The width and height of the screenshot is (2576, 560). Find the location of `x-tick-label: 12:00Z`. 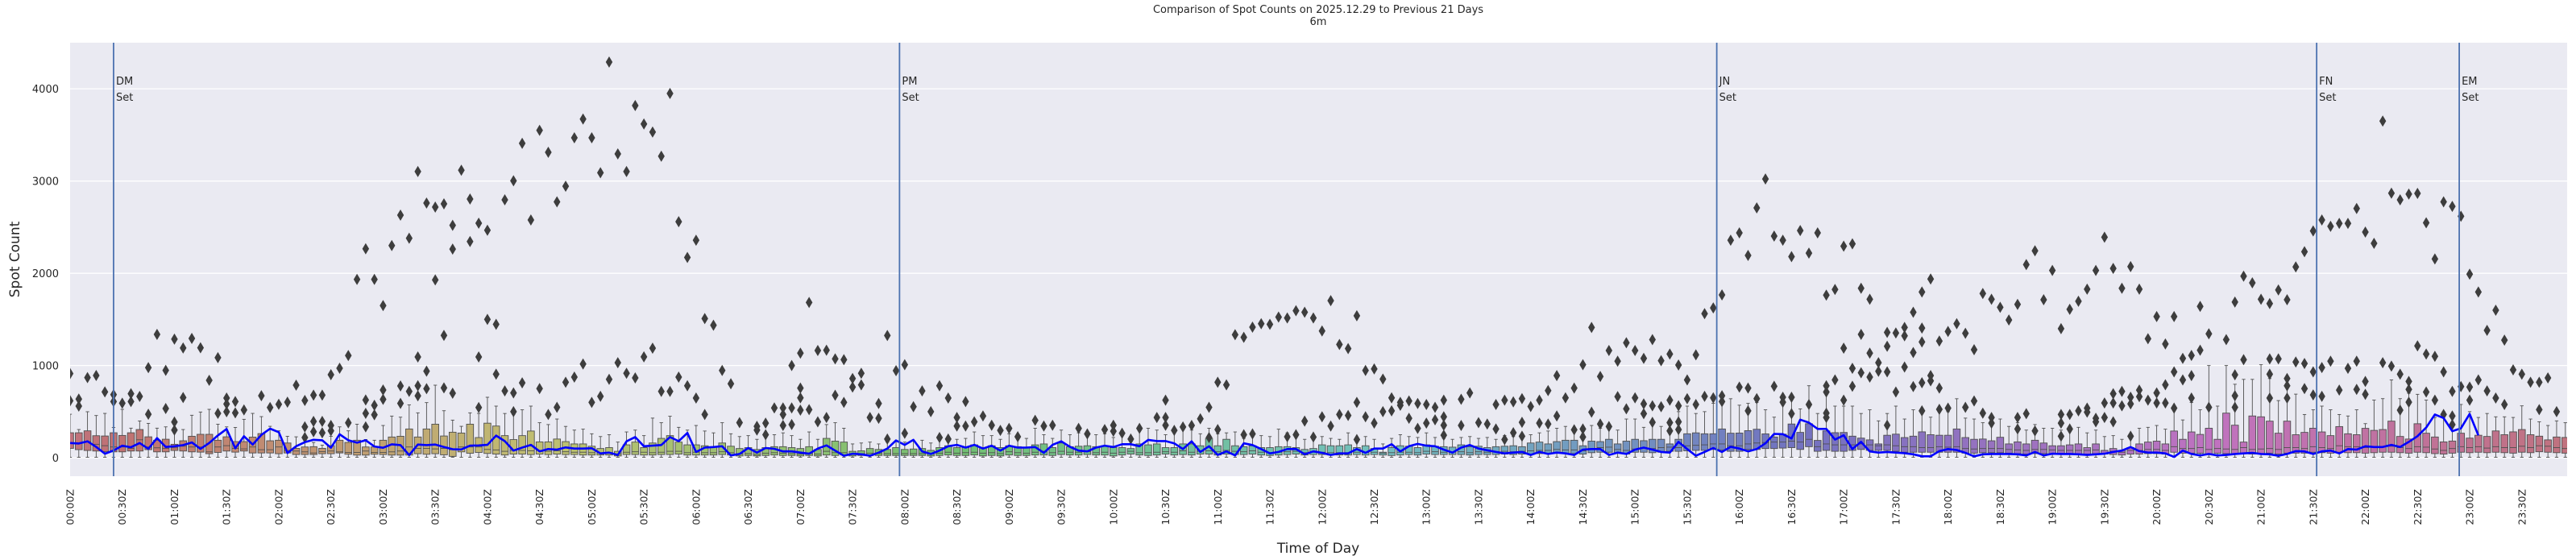

x-tick-label: 12:00Z is located at coordinates (1322, 507).